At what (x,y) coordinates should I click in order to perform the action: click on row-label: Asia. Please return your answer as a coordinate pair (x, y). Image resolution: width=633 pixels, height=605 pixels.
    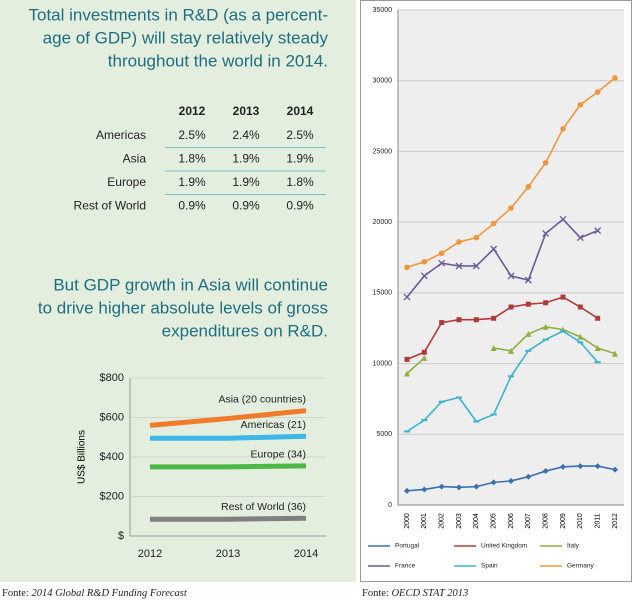
    Looking at the image, I should click on (135, 159).